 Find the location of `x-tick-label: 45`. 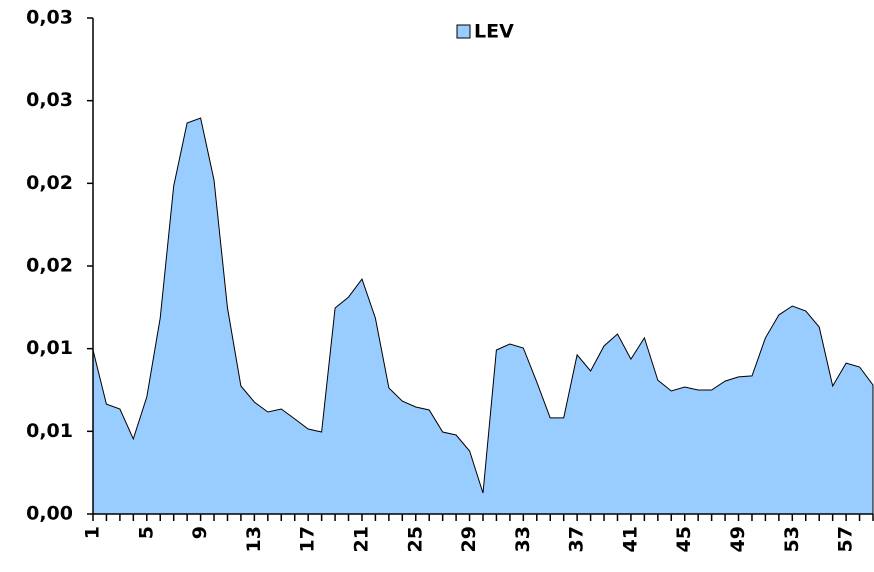

x-tick-label: 45 is located at coordinates (684, 539).